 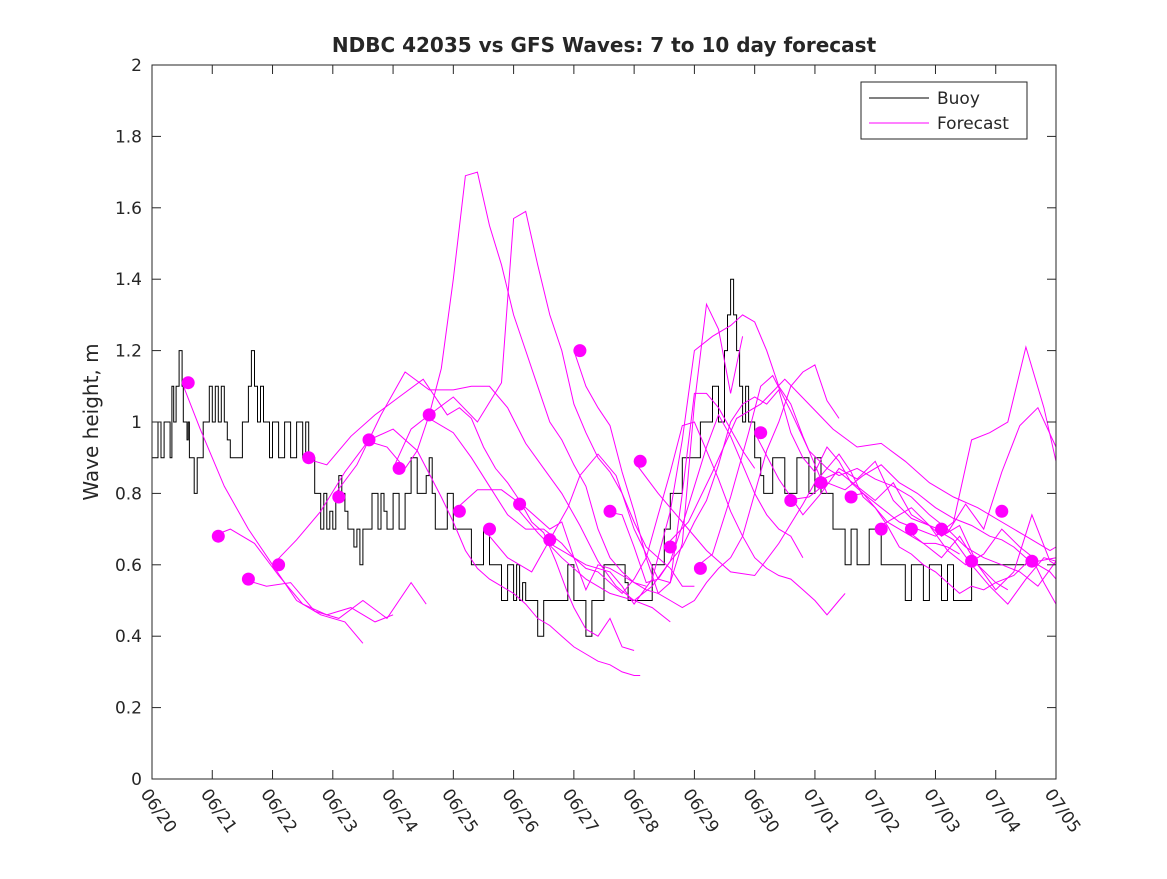 I want to click on y-tick-label: 1, so click(x=136, y=423).